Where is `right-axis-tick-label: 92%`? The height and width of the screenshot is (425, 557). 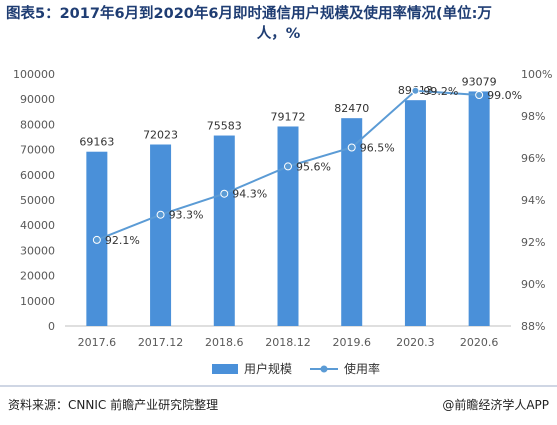 right-axis-tick-label: 92% is located at coordinates (533, 242).